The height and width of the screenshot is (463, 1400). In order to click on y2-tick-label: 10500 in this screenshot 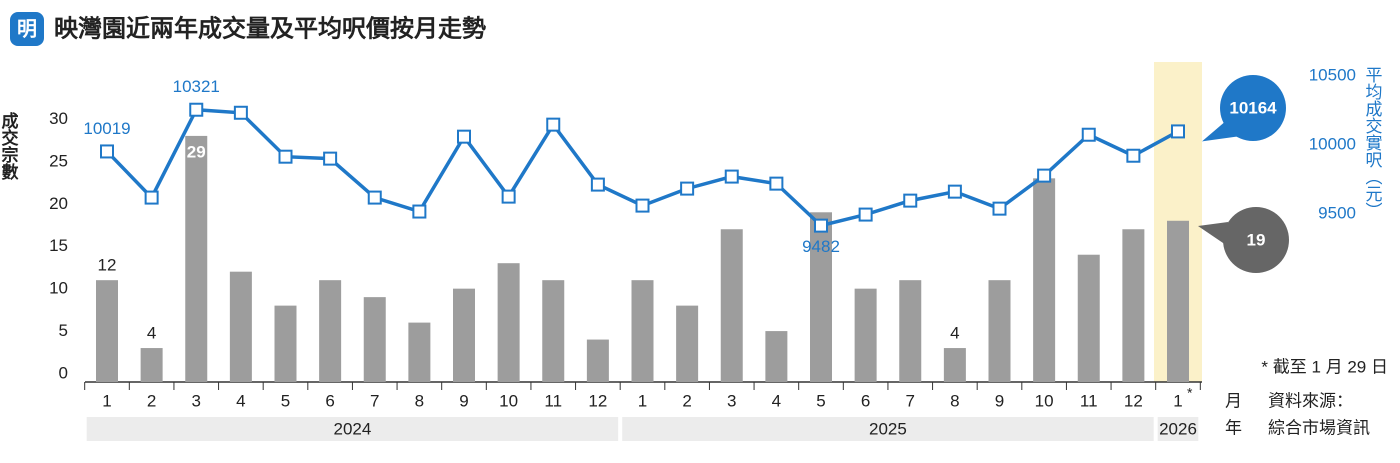, I will do `click(1332, 74)`.